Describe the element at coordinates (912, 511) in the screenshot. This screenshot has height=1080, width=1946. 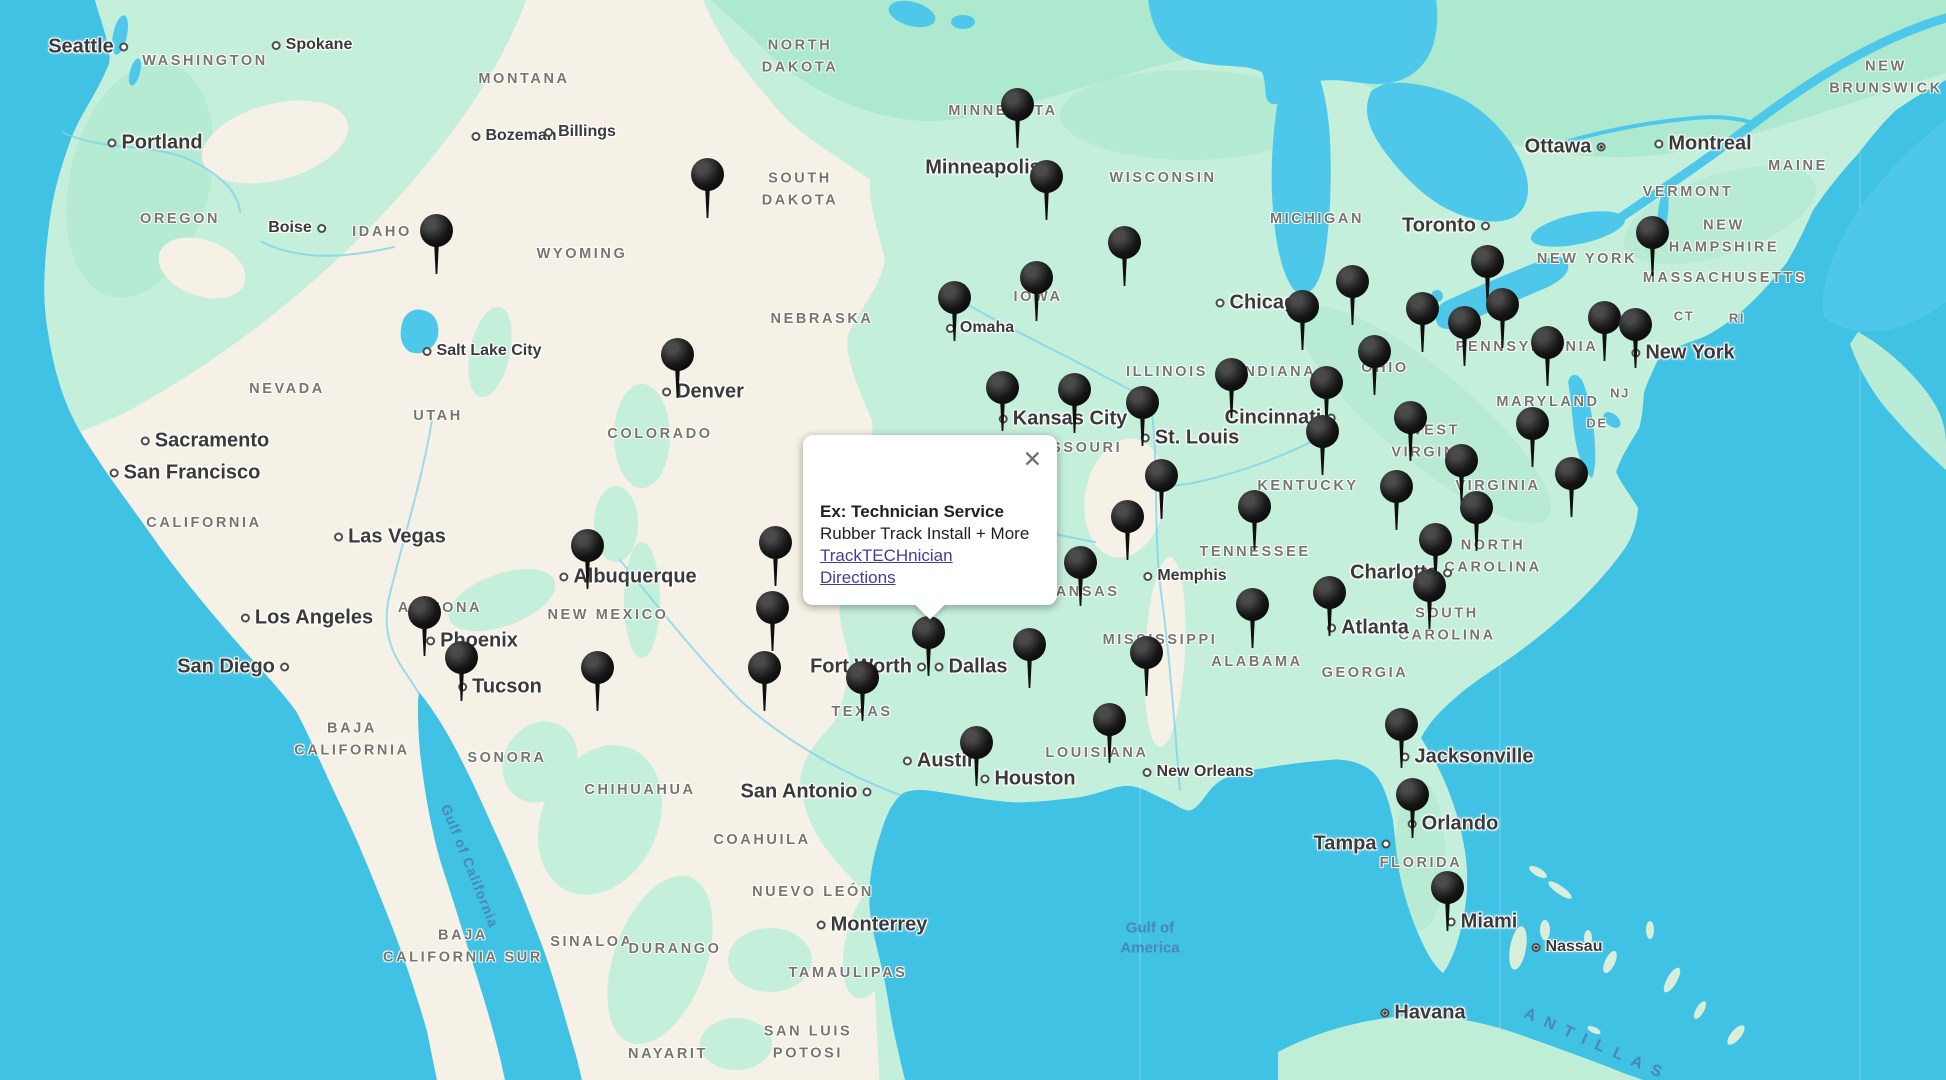
I see `info-title: Ex: Technician Service` at that location.